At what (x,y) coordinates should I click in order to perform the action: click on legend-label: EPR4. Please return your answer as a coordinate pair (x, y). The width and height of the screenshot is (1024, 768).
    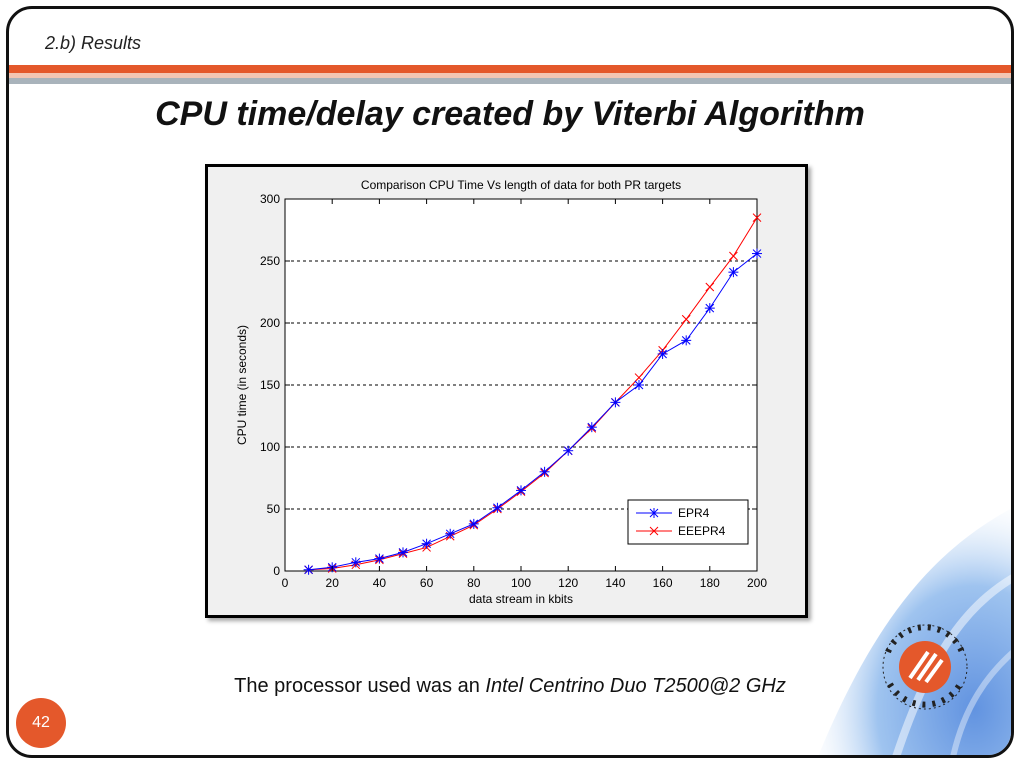
    Looking at the image, I should click on (694, 513).